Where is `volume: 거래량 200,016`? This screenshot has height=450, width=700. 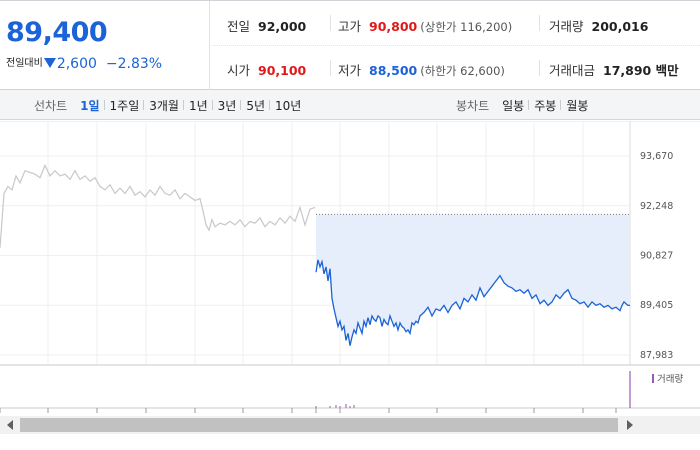 volume: 거래량 200,016 is located at coordinates (598, 25).